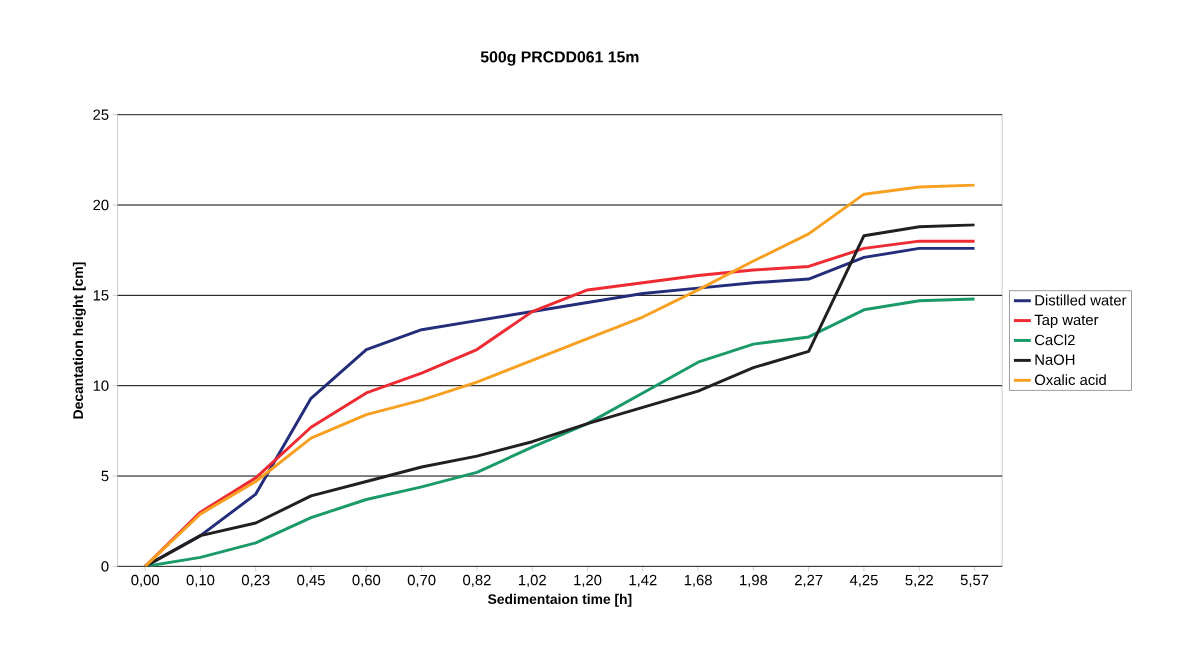 This screenshot has height=665, width=1192. Describe the element at coordinates (559, 58) in the screenshot. I see `chart-title: 500g PRCDD061 15m` at that location.